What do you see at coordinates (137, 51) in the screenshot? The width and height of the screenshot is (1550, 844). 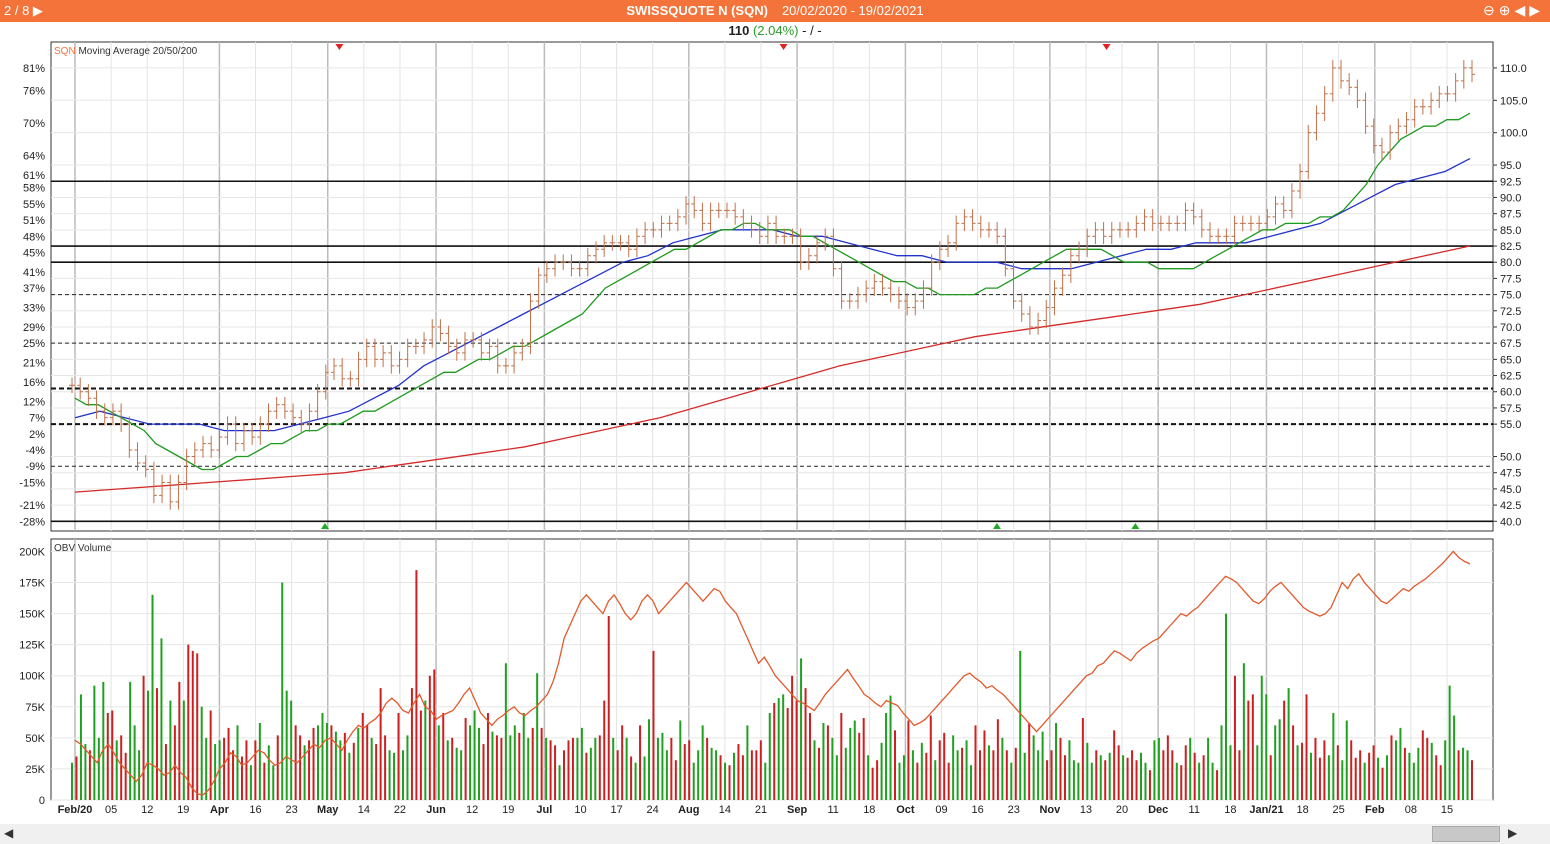 I see `legend-label: Moving Average 20/50/200` at bounding box center [137, 51].